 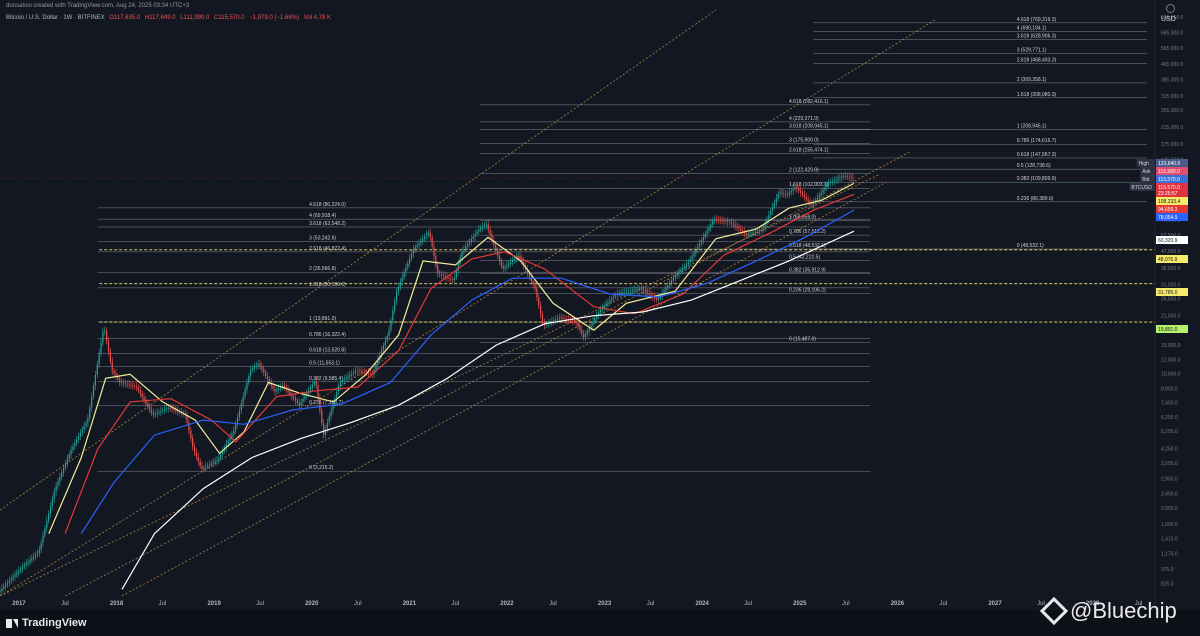 What do you see at coordinates (1170, 8) in the screenshot?
I see `settings-icon` at bounding box center [1170, 8].